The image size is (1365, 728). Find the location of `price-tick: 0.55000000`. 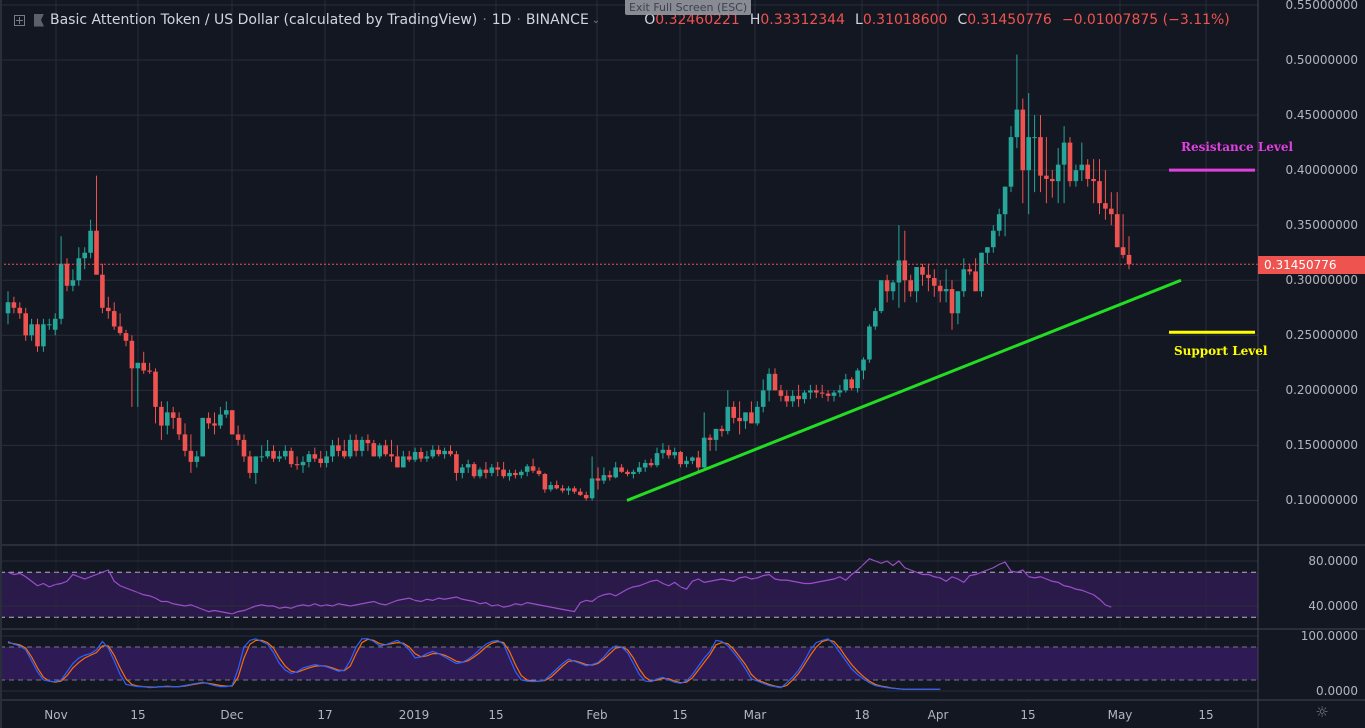

price-tick: 0.55000000 is located at coordinates (1321, 6).